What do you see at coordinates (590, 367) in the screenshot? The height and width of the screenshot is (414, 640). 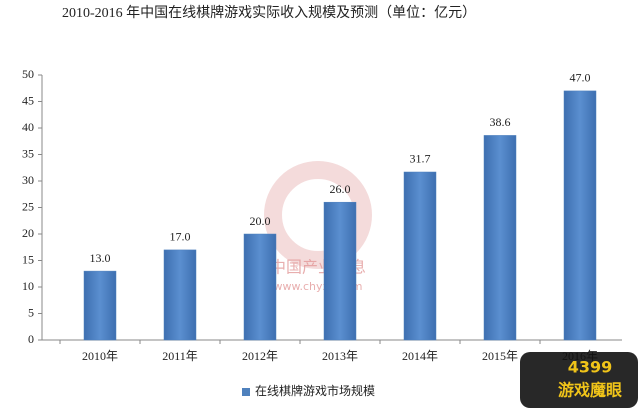 I see `logo-number: 4399` at bounding box center [590, 367].